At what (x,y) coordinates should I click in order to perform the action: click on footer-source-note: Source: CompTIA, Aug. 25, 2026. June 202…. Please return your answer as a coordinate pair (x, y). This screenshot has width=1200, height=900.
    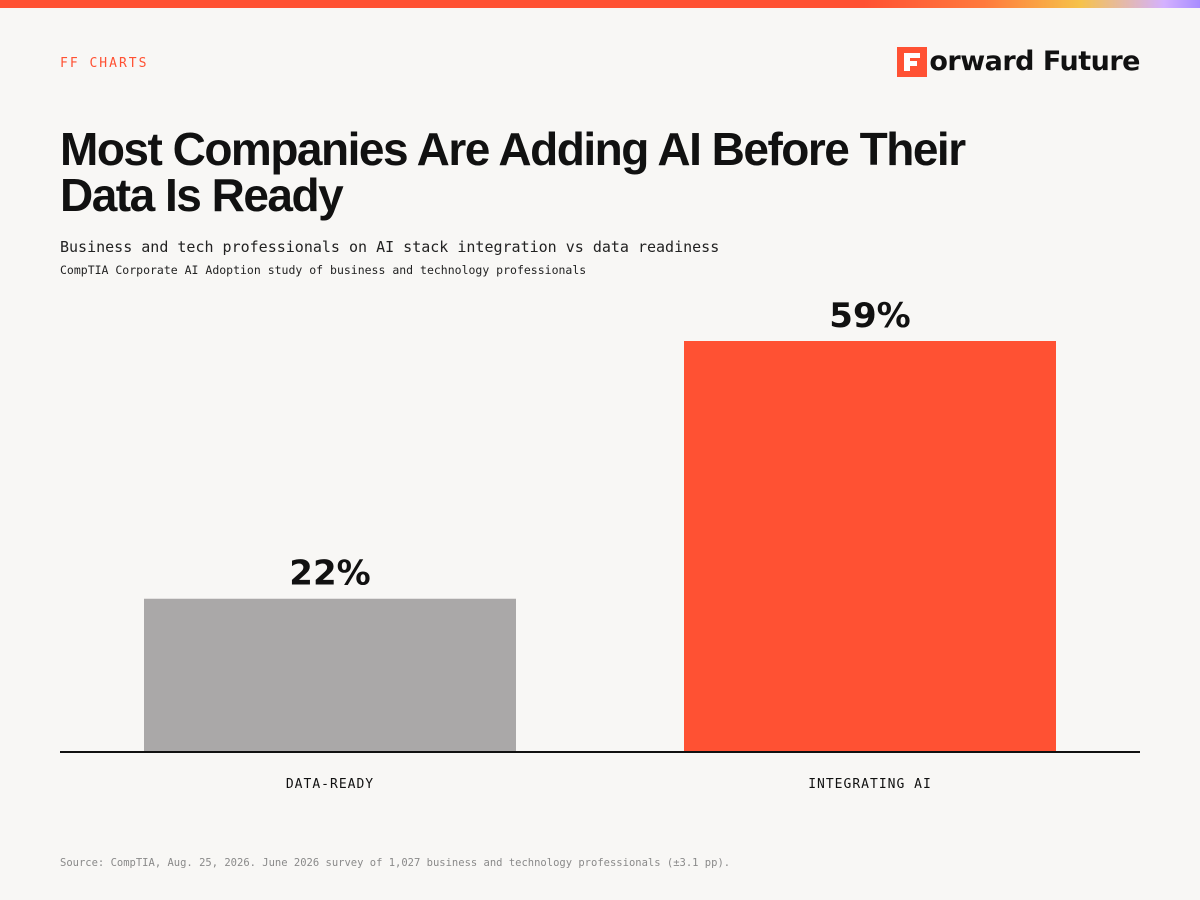
    Looking at the image, I should click on (395, 863).